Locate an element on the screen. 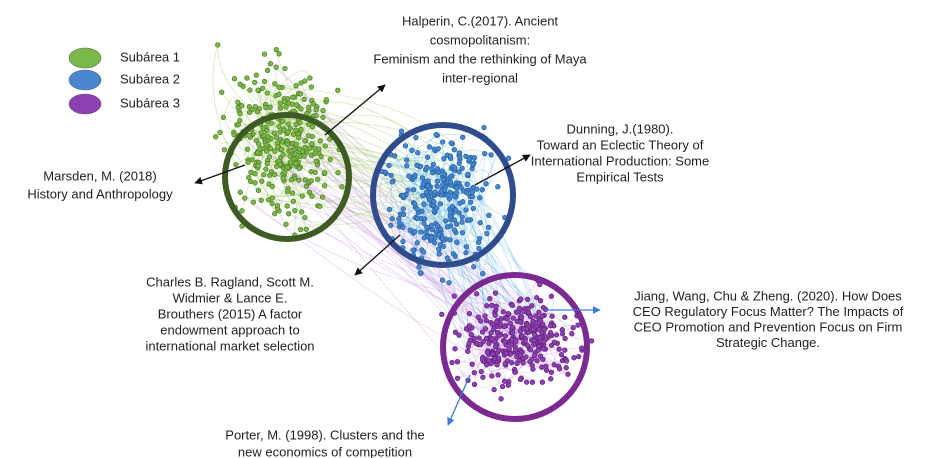 The image size is (932, 458). annotation-text: Strategic Change. is located at coordinates (768, 342).